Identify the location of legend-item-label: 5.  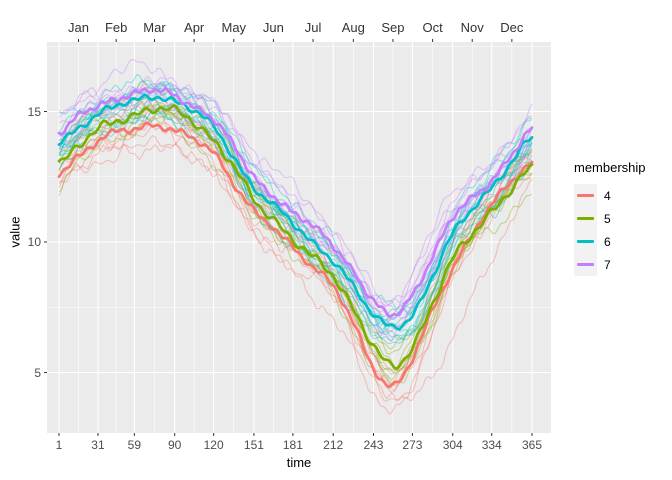
(607, 218).